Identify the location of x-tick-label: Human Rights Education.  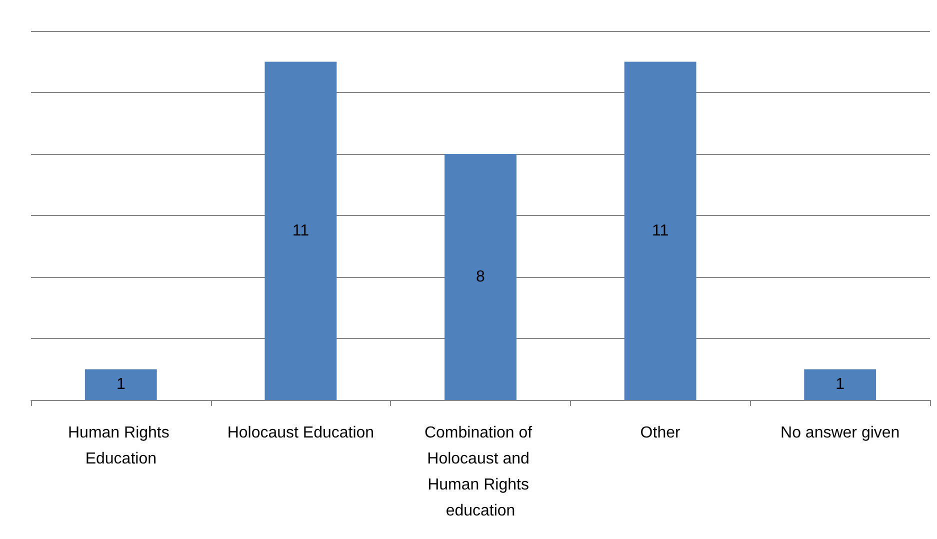
(121, 446).